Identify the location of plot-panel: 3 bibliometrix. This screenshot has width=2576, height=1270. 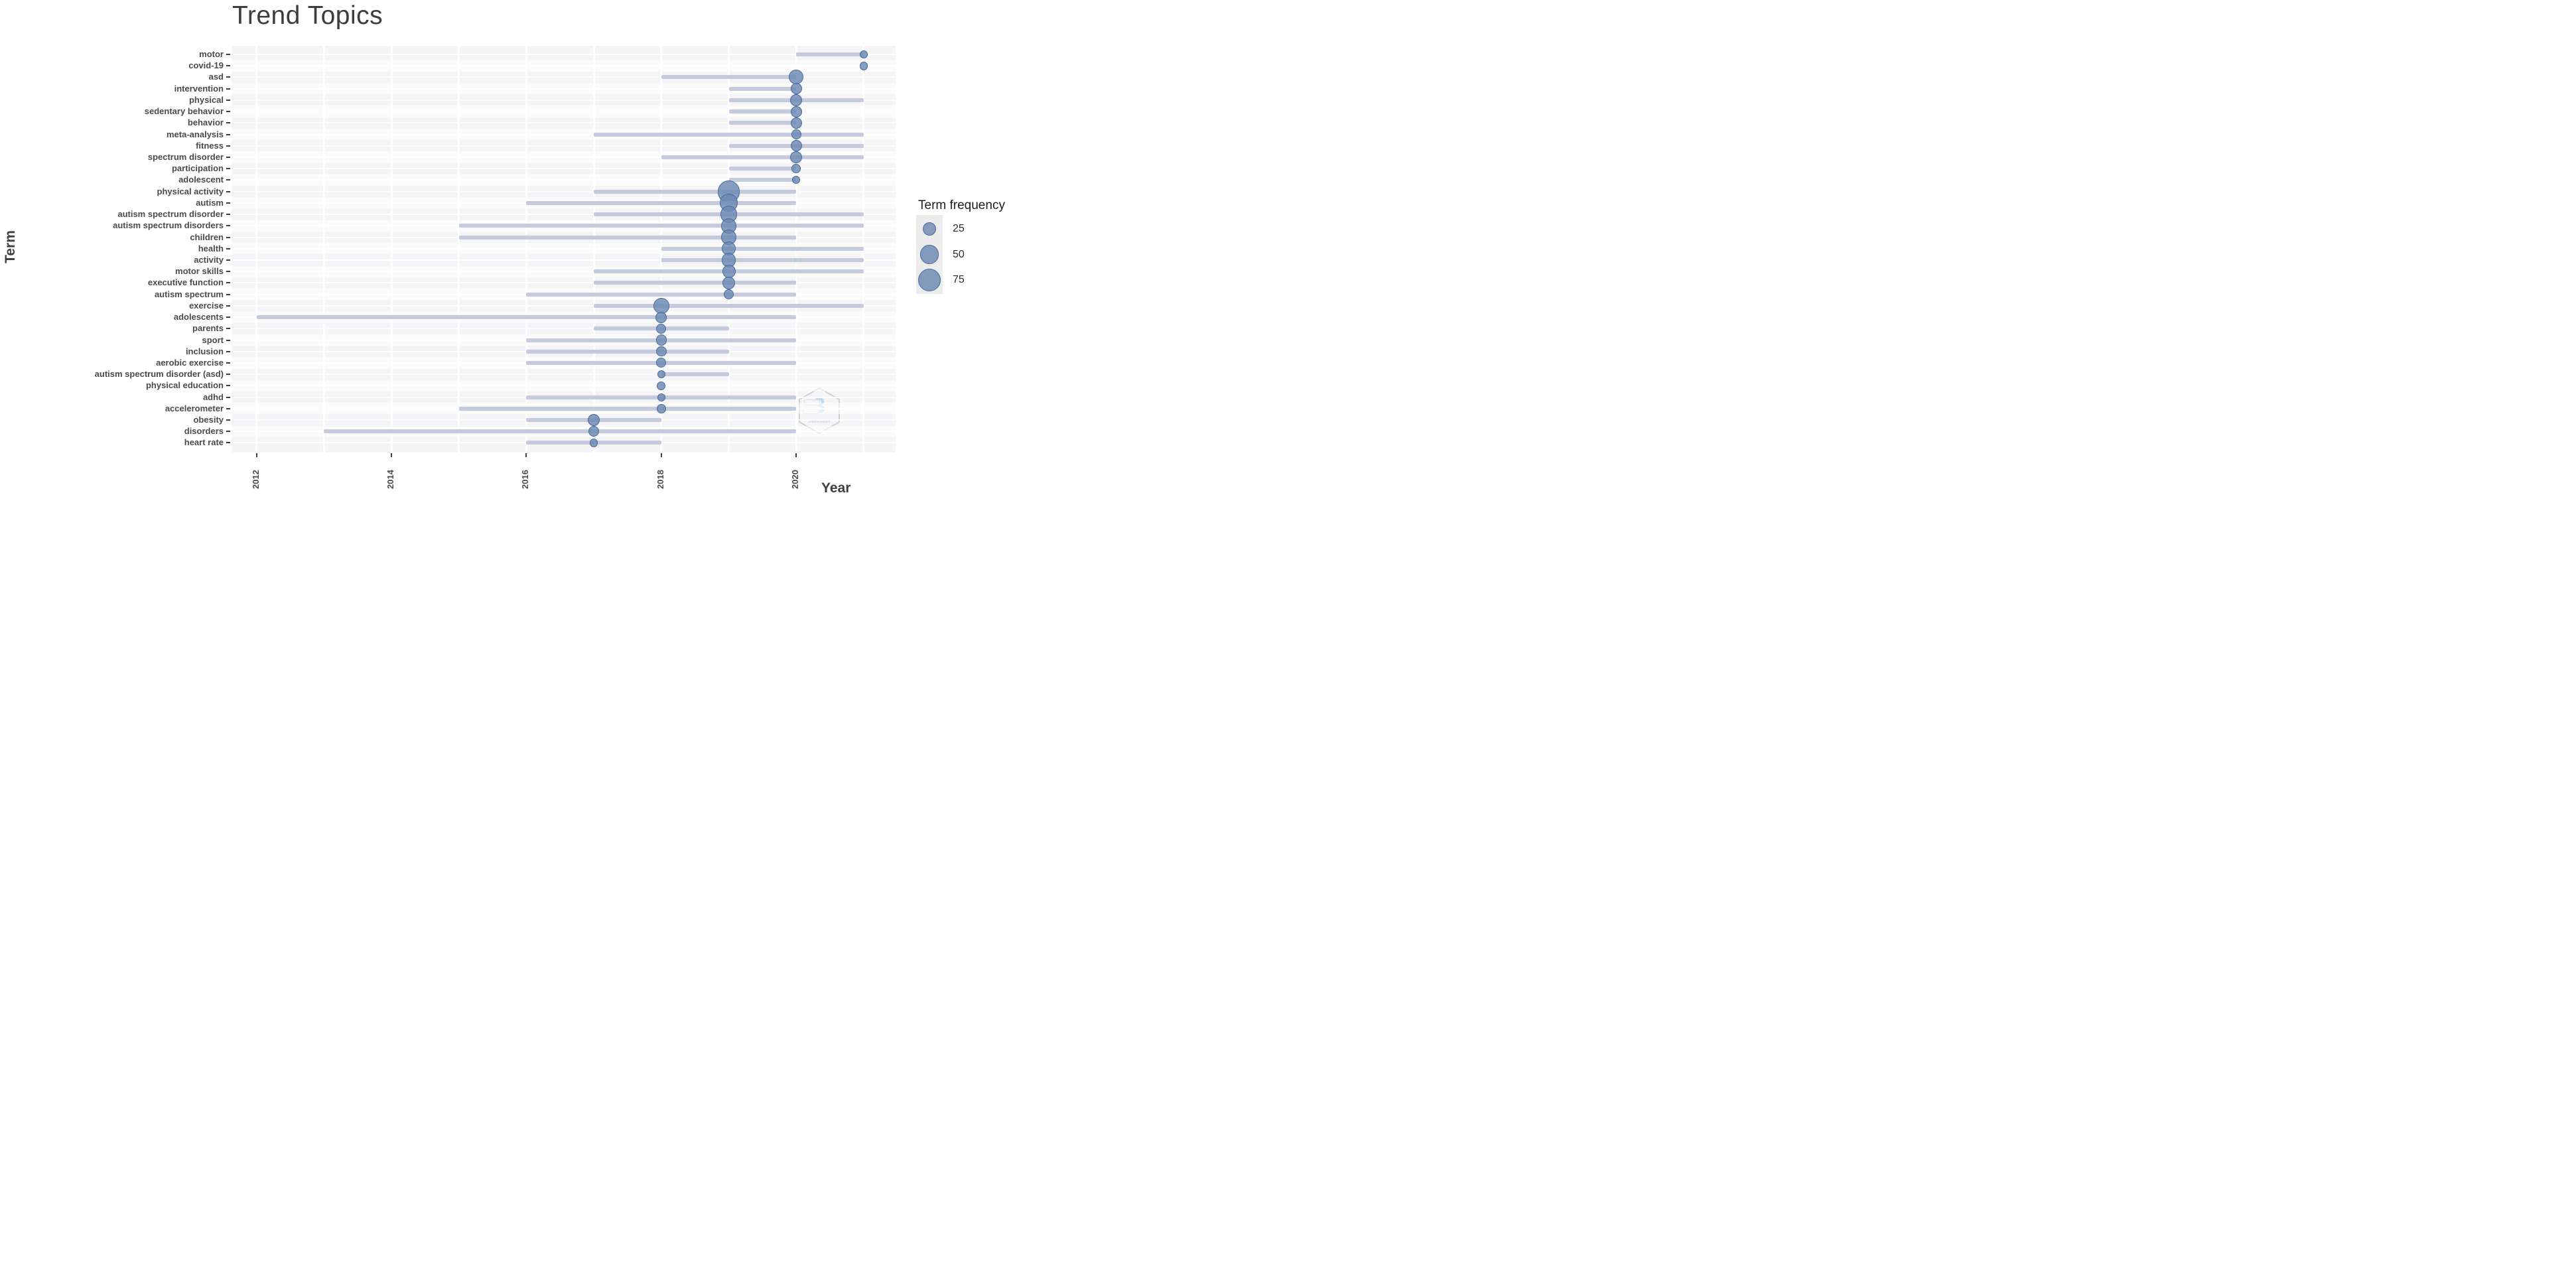
(564, 249).